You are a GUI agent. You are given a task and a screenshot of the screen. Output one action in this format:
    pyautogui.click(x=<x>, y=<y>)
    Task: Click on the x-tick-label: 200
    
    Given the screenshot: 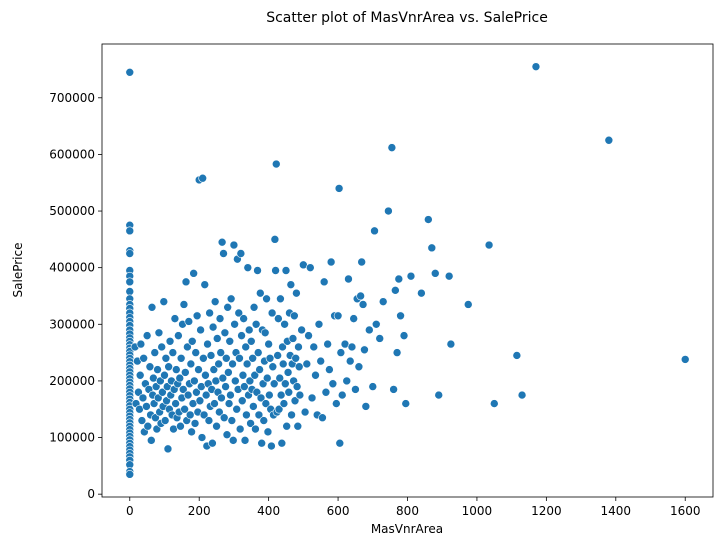 What is the action you would take?
    pyautogui.click(x=199, y=511)
    